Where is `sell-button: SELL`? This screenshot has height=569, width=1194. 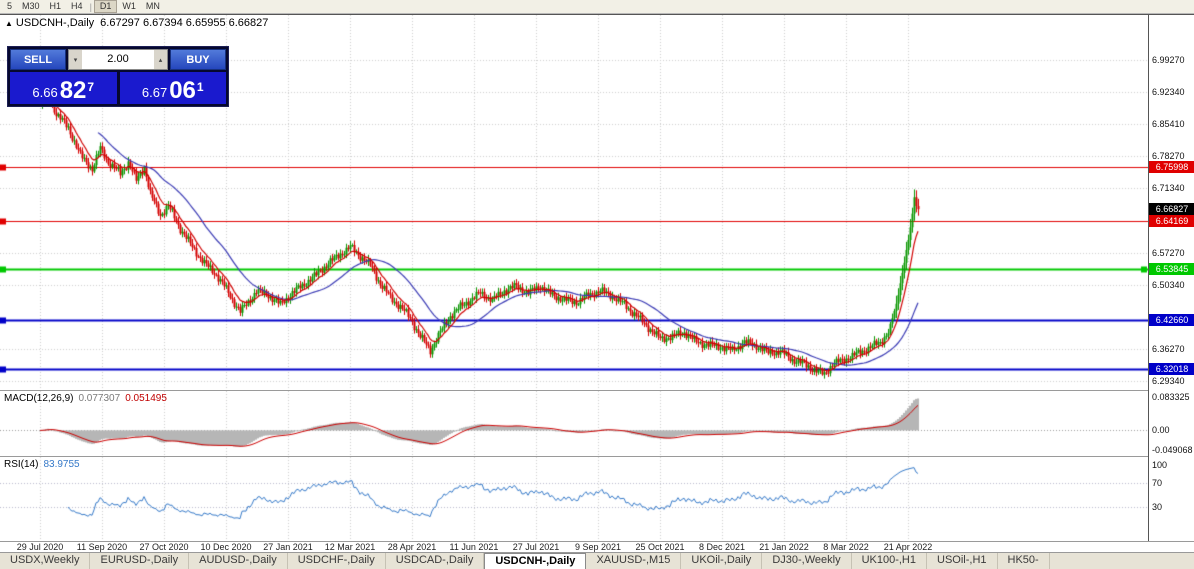
sell-button: SELL is located at coordinates (38, 59).